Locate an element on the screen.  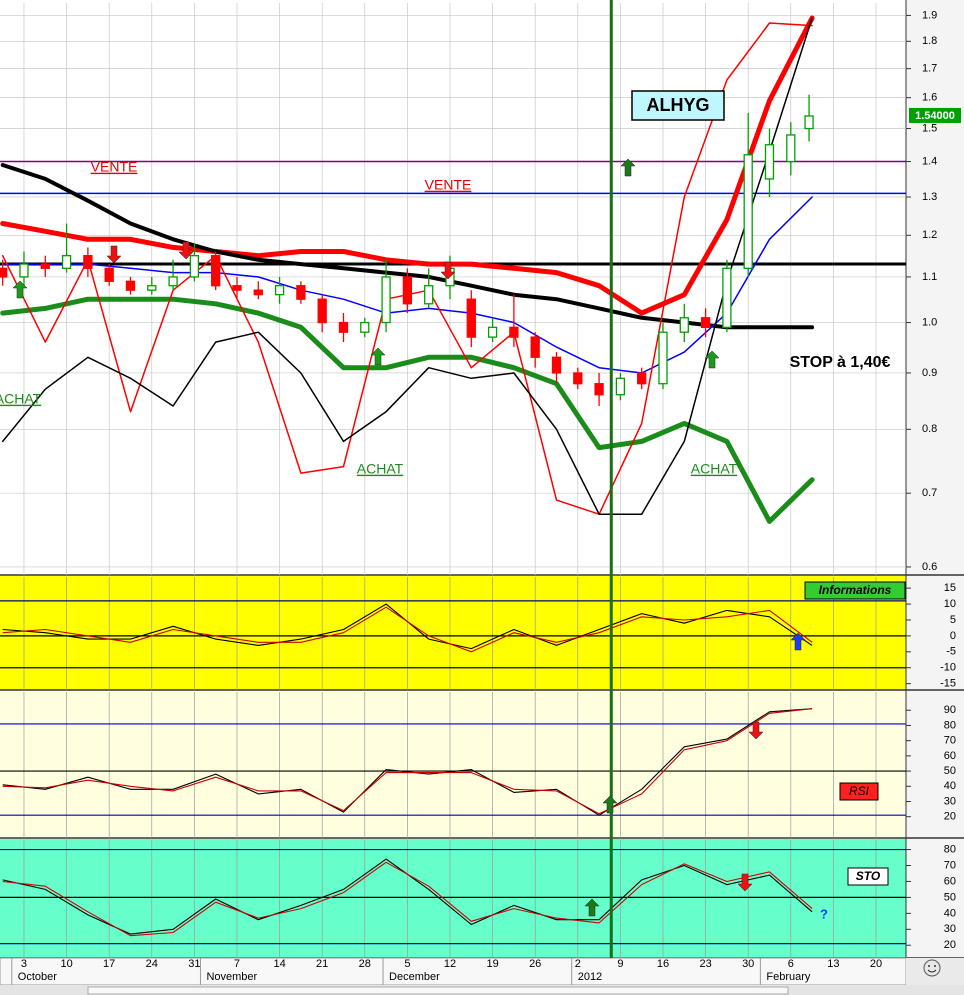
y-tick-label: 40 is located at coordinates (950, 786).